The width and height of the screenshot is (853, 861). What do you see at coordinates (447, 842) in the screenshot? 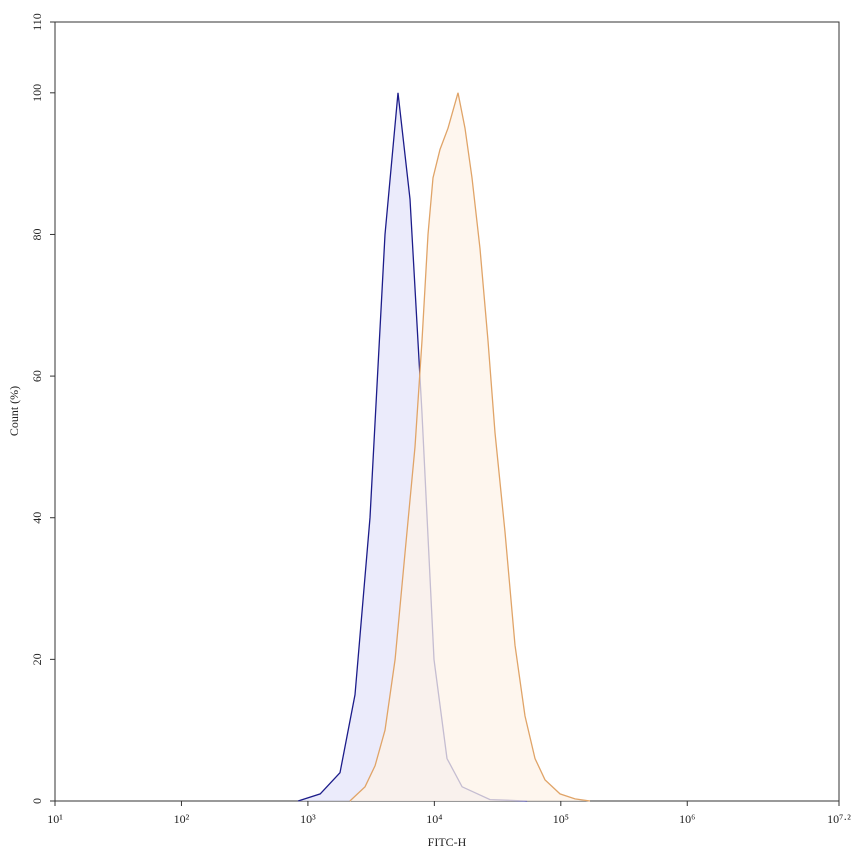
I see `x-axis-label: FITC-H` at bounding box center [447, 842].